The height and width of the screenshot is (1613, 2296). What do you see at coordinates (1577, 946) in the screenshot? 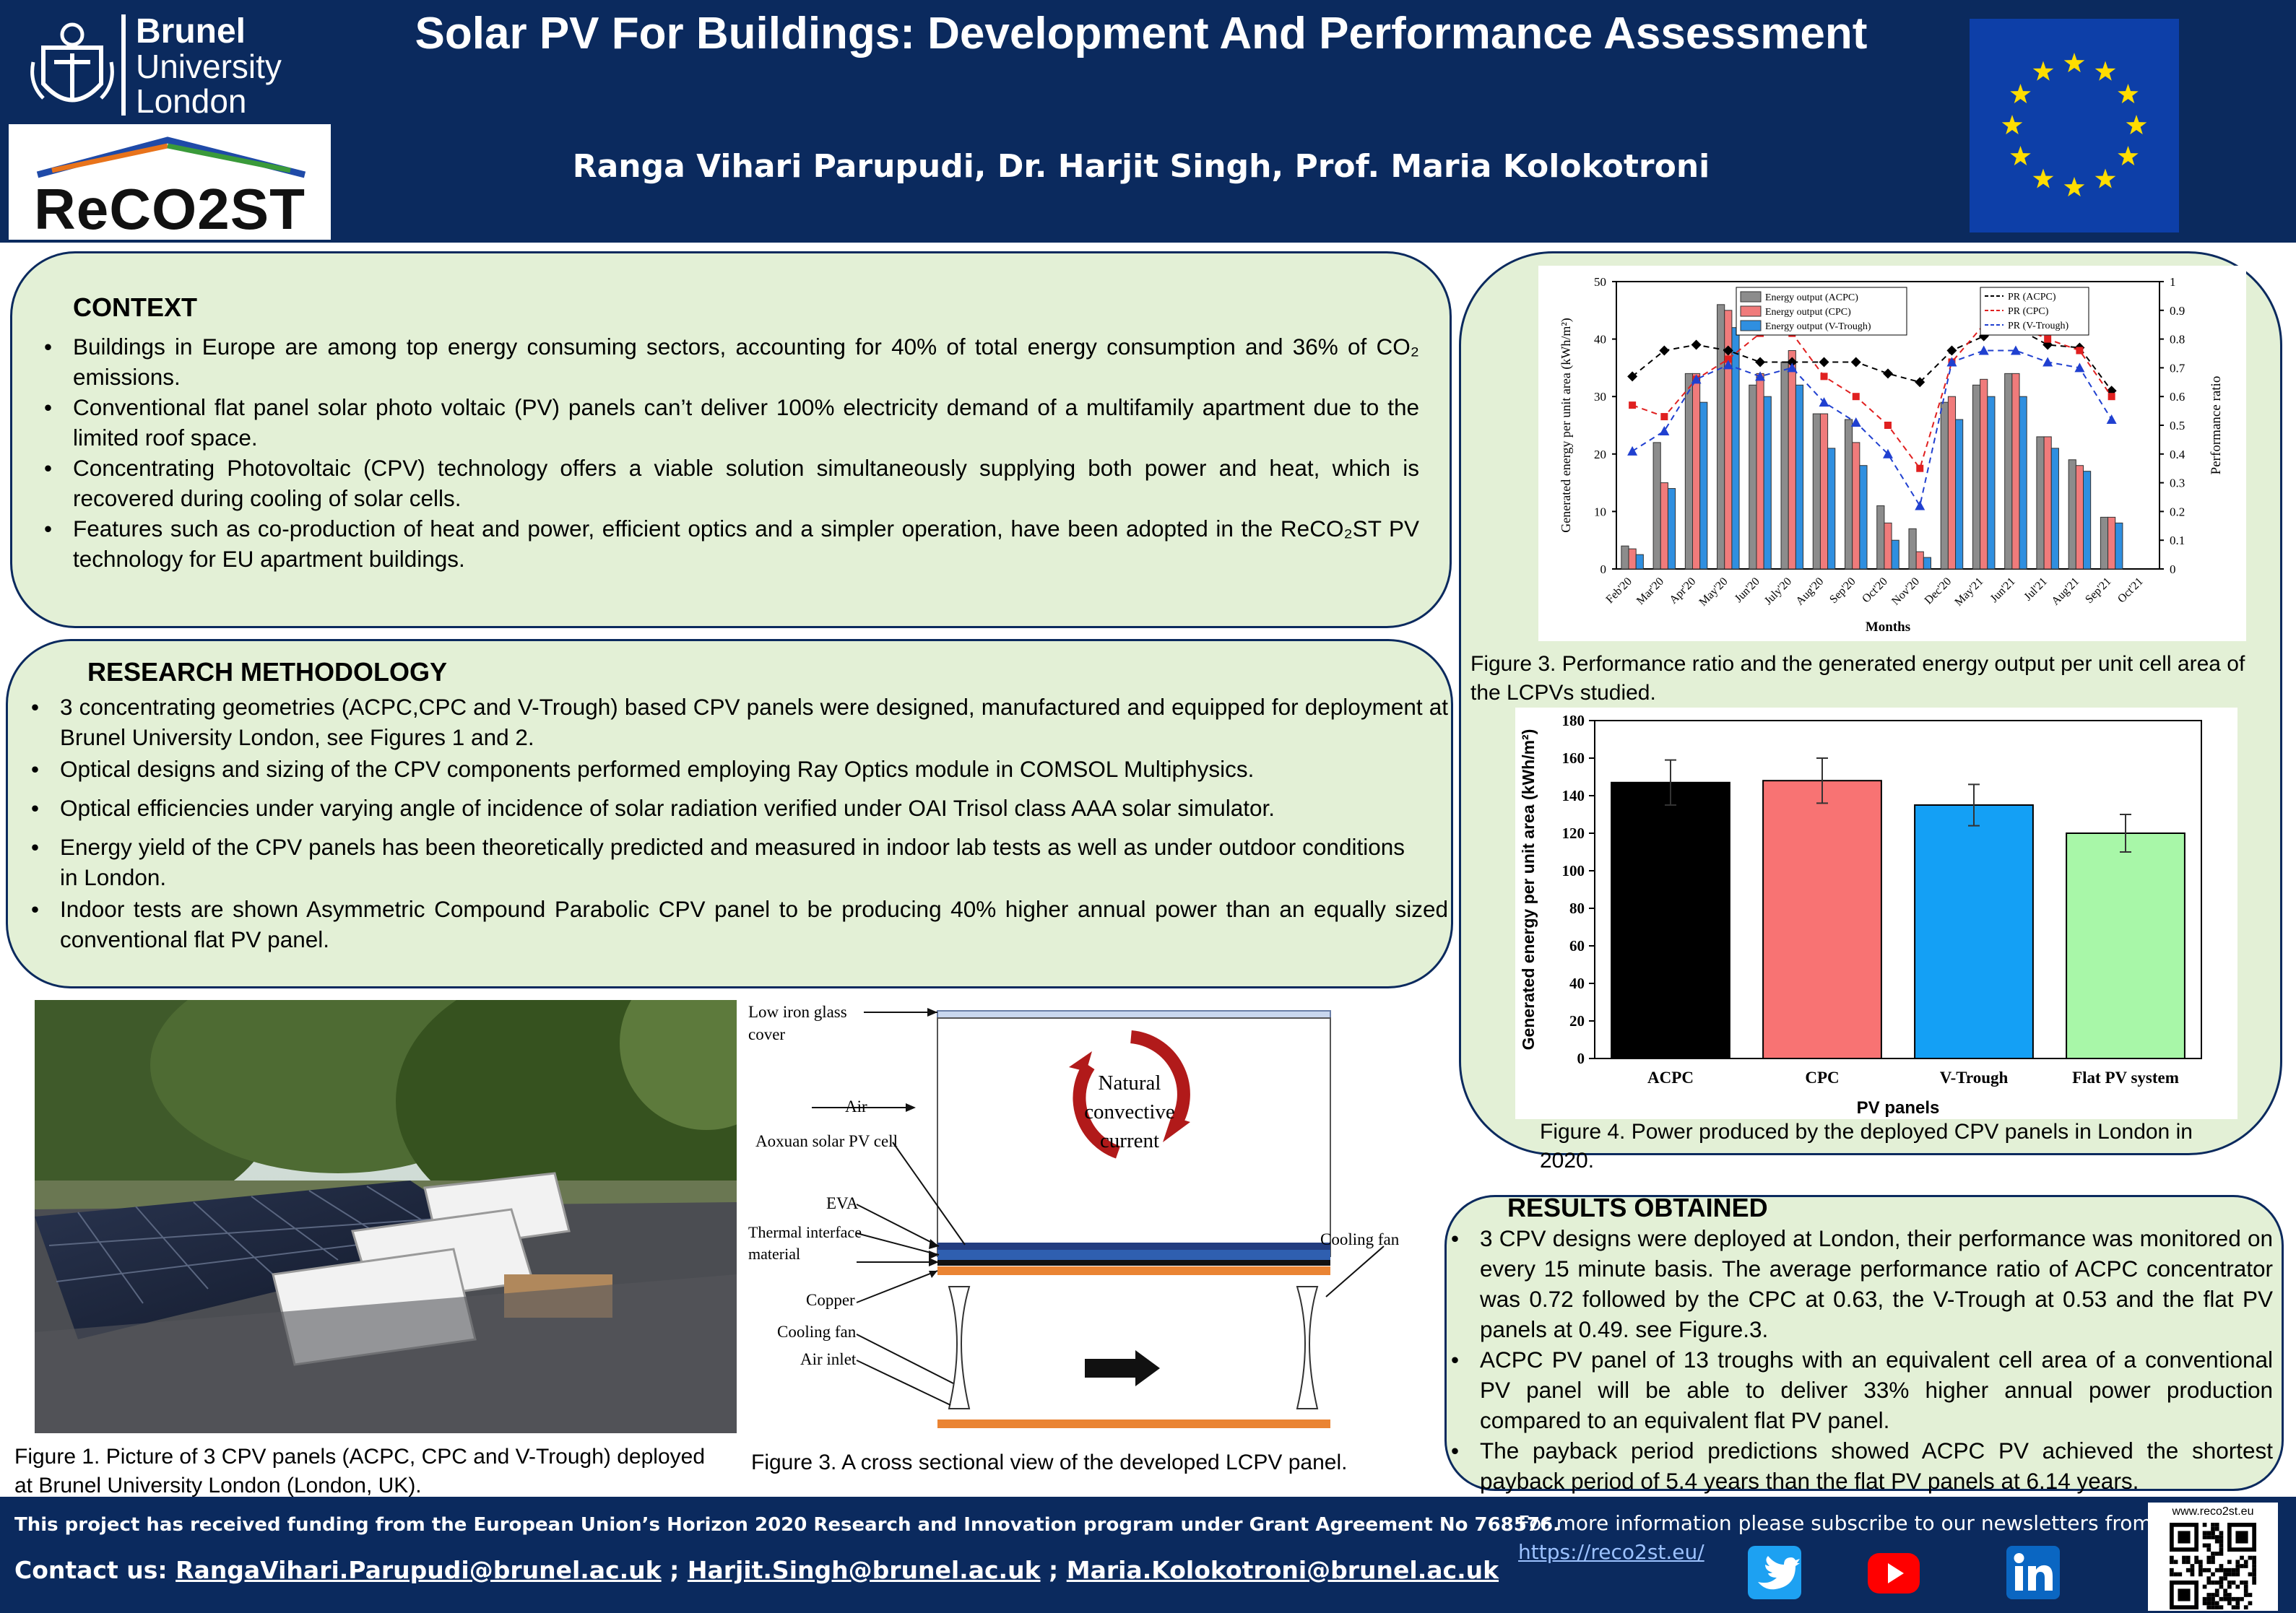
I see `chart4-ytick-label: 60` at bounding box center [1577, 946].